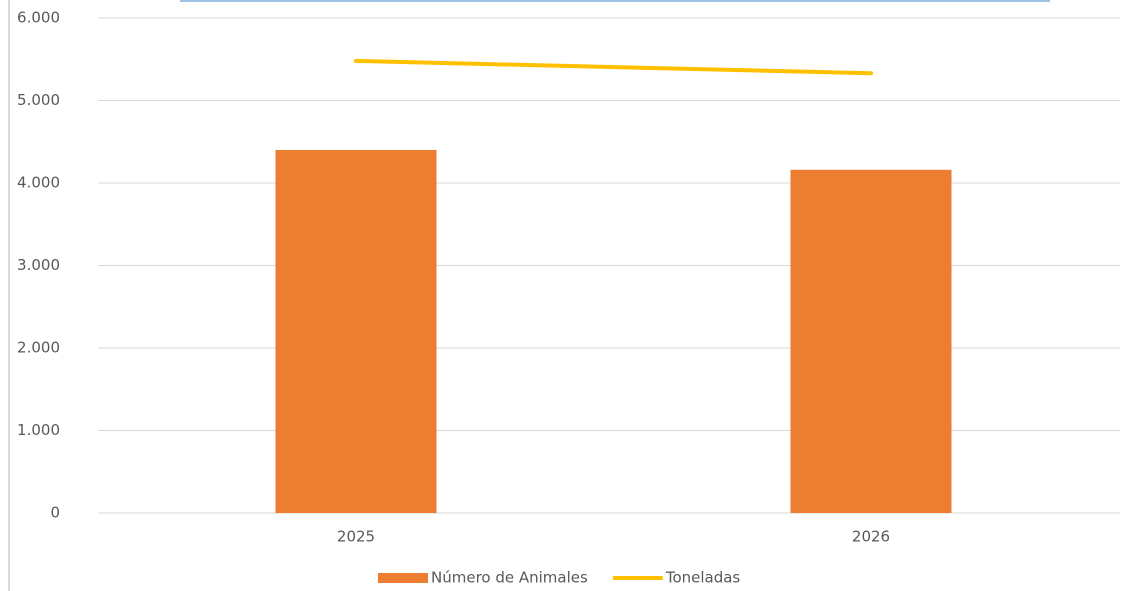 This screenshot has height=591, width=1122. What do you see at coordinates (55, 513) in the screenshot?
I see `y-tick-label: 0` at bounding box center [55, 513].